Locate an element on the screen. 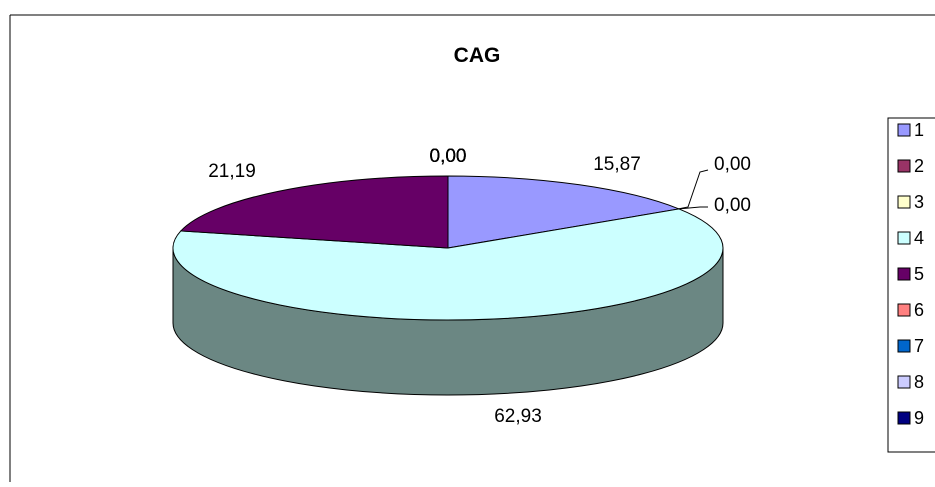 The image size is (935, 487). legend-label-3: 3 is located at coordinates (919, 202).